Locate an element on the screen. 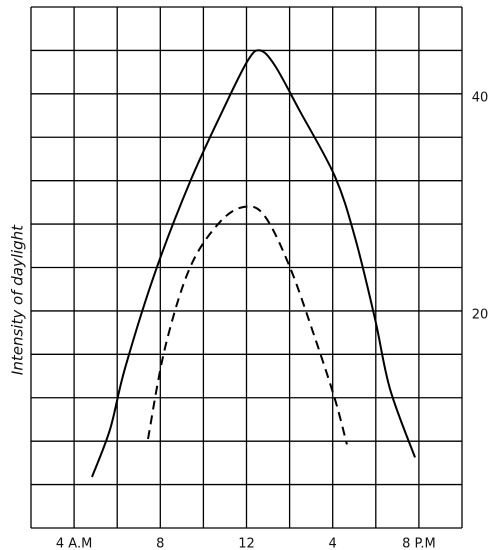  x-tick-label: 8 is located at coordinates (160, 543).